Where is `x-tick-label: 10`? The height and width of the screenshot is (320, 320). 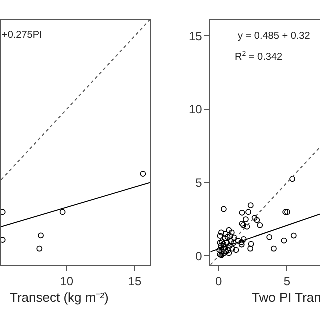 x-tick-label: 10 is located at coordinates (67, 281).